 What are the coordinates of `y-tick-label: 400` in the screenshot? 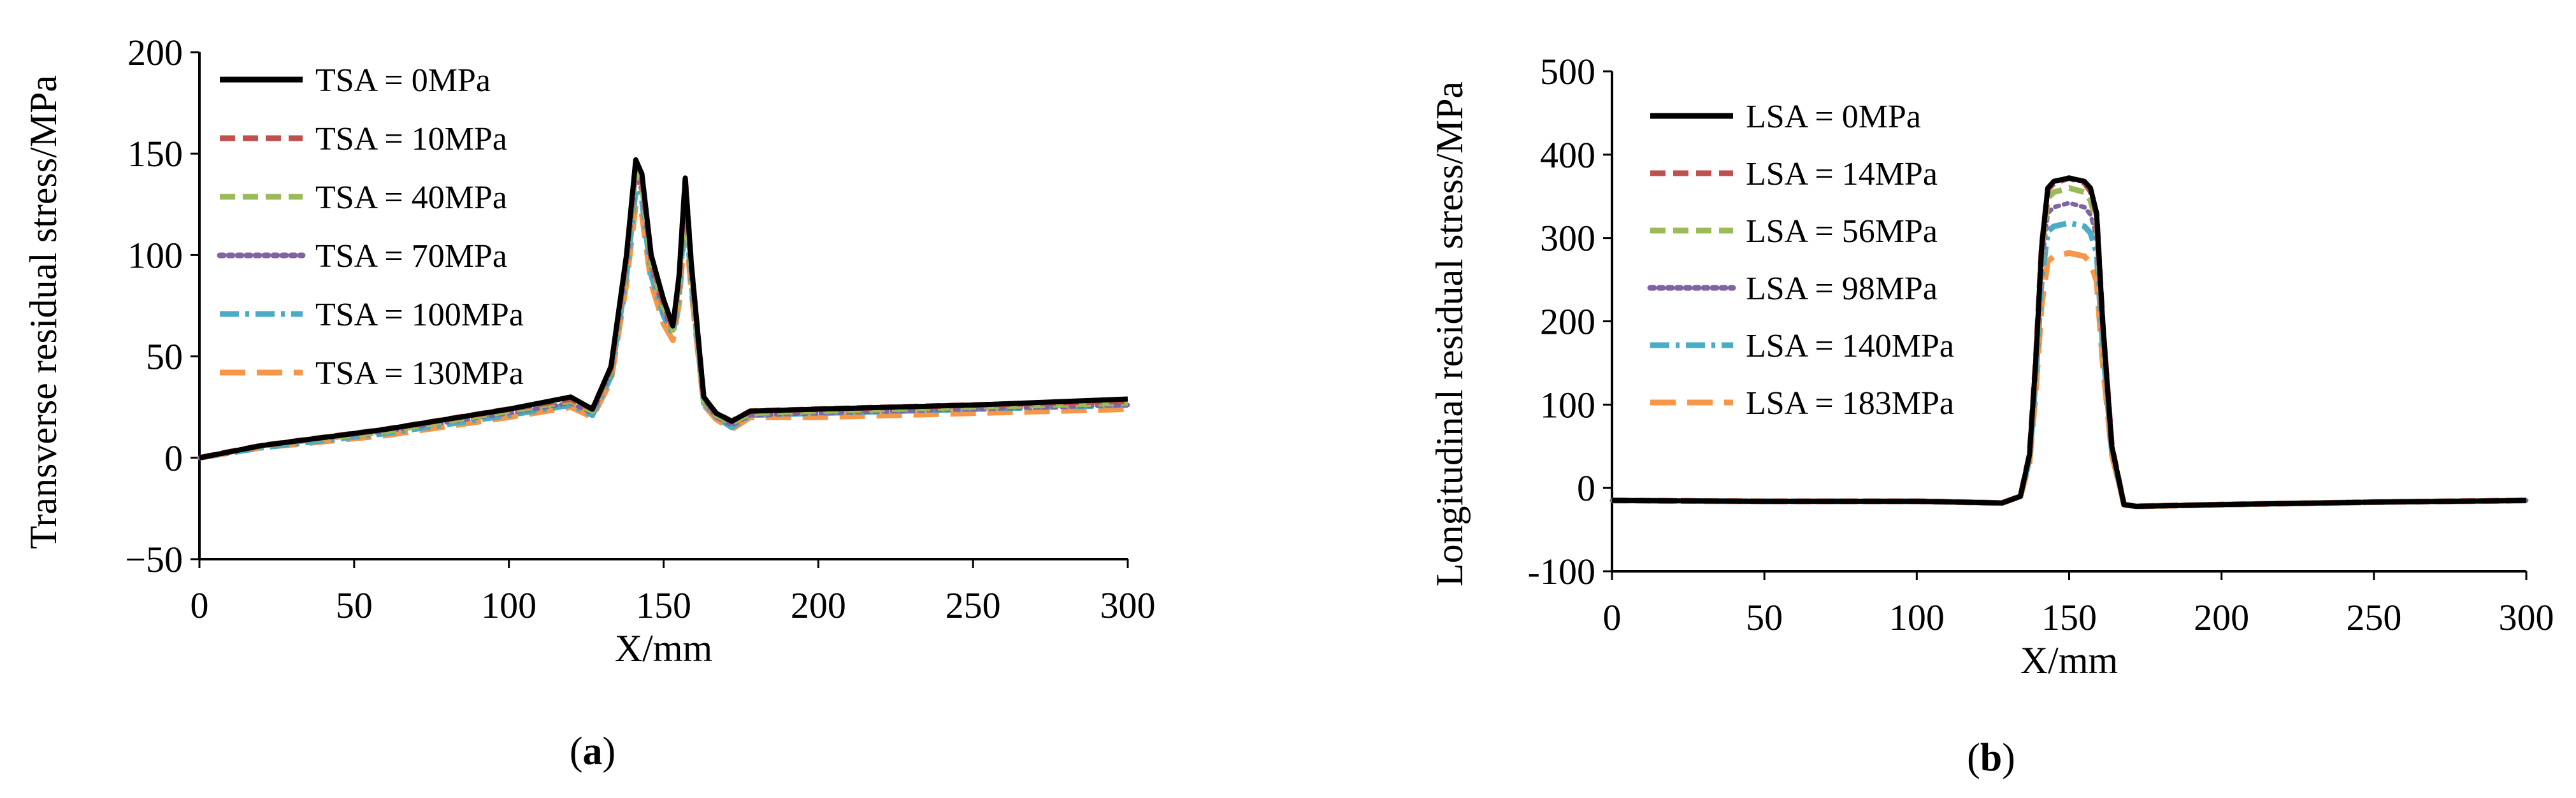 It's located at (1567, 155).